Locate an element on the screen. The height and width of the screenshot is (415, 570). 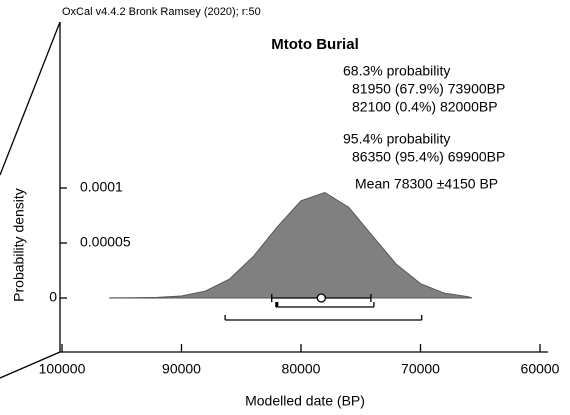
range-label: 86350 (95.4%) 69900BP is located at coordinates (428, 157).